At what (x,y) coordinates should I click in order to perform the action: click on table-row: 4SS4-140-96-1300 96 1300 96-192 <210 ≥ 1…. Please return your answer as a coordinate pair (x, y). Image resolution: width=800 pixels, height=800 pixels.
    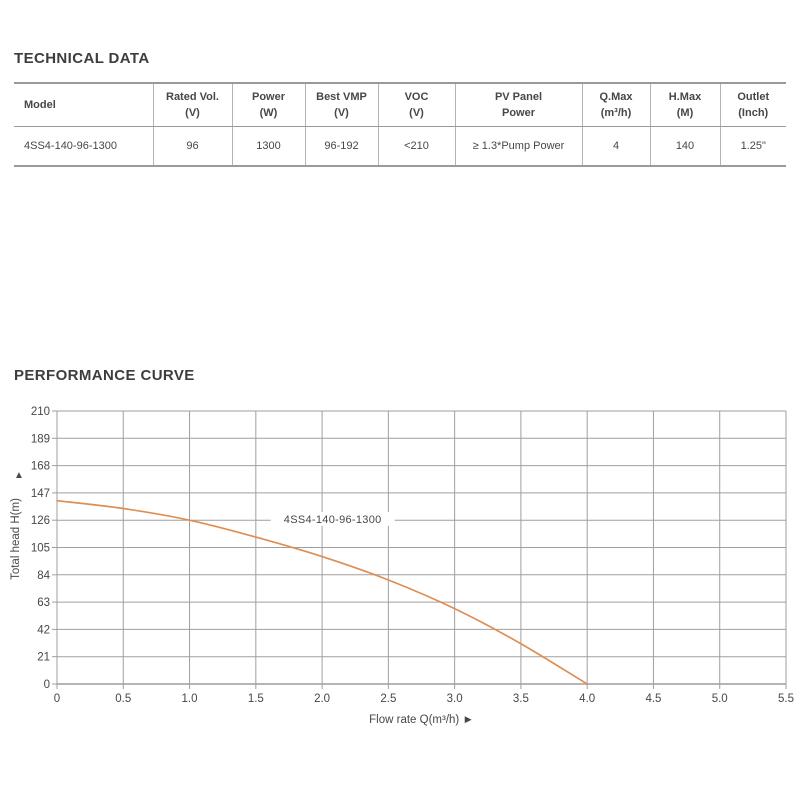
    Looking at the image, I should click on (400, 146).